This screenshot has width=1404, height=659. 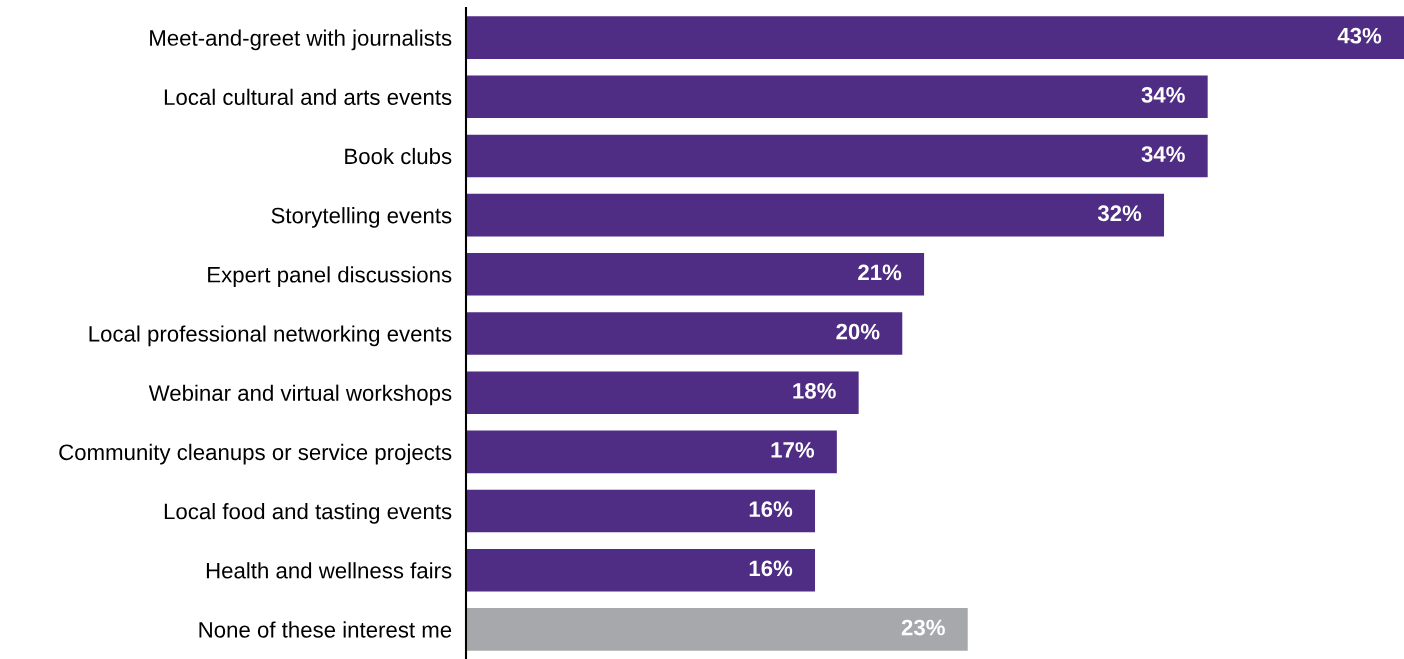 What do you see at coordinates (814, 390) in the screenshot?
I see `data-label: 18%` at bounding box center [814, 390].